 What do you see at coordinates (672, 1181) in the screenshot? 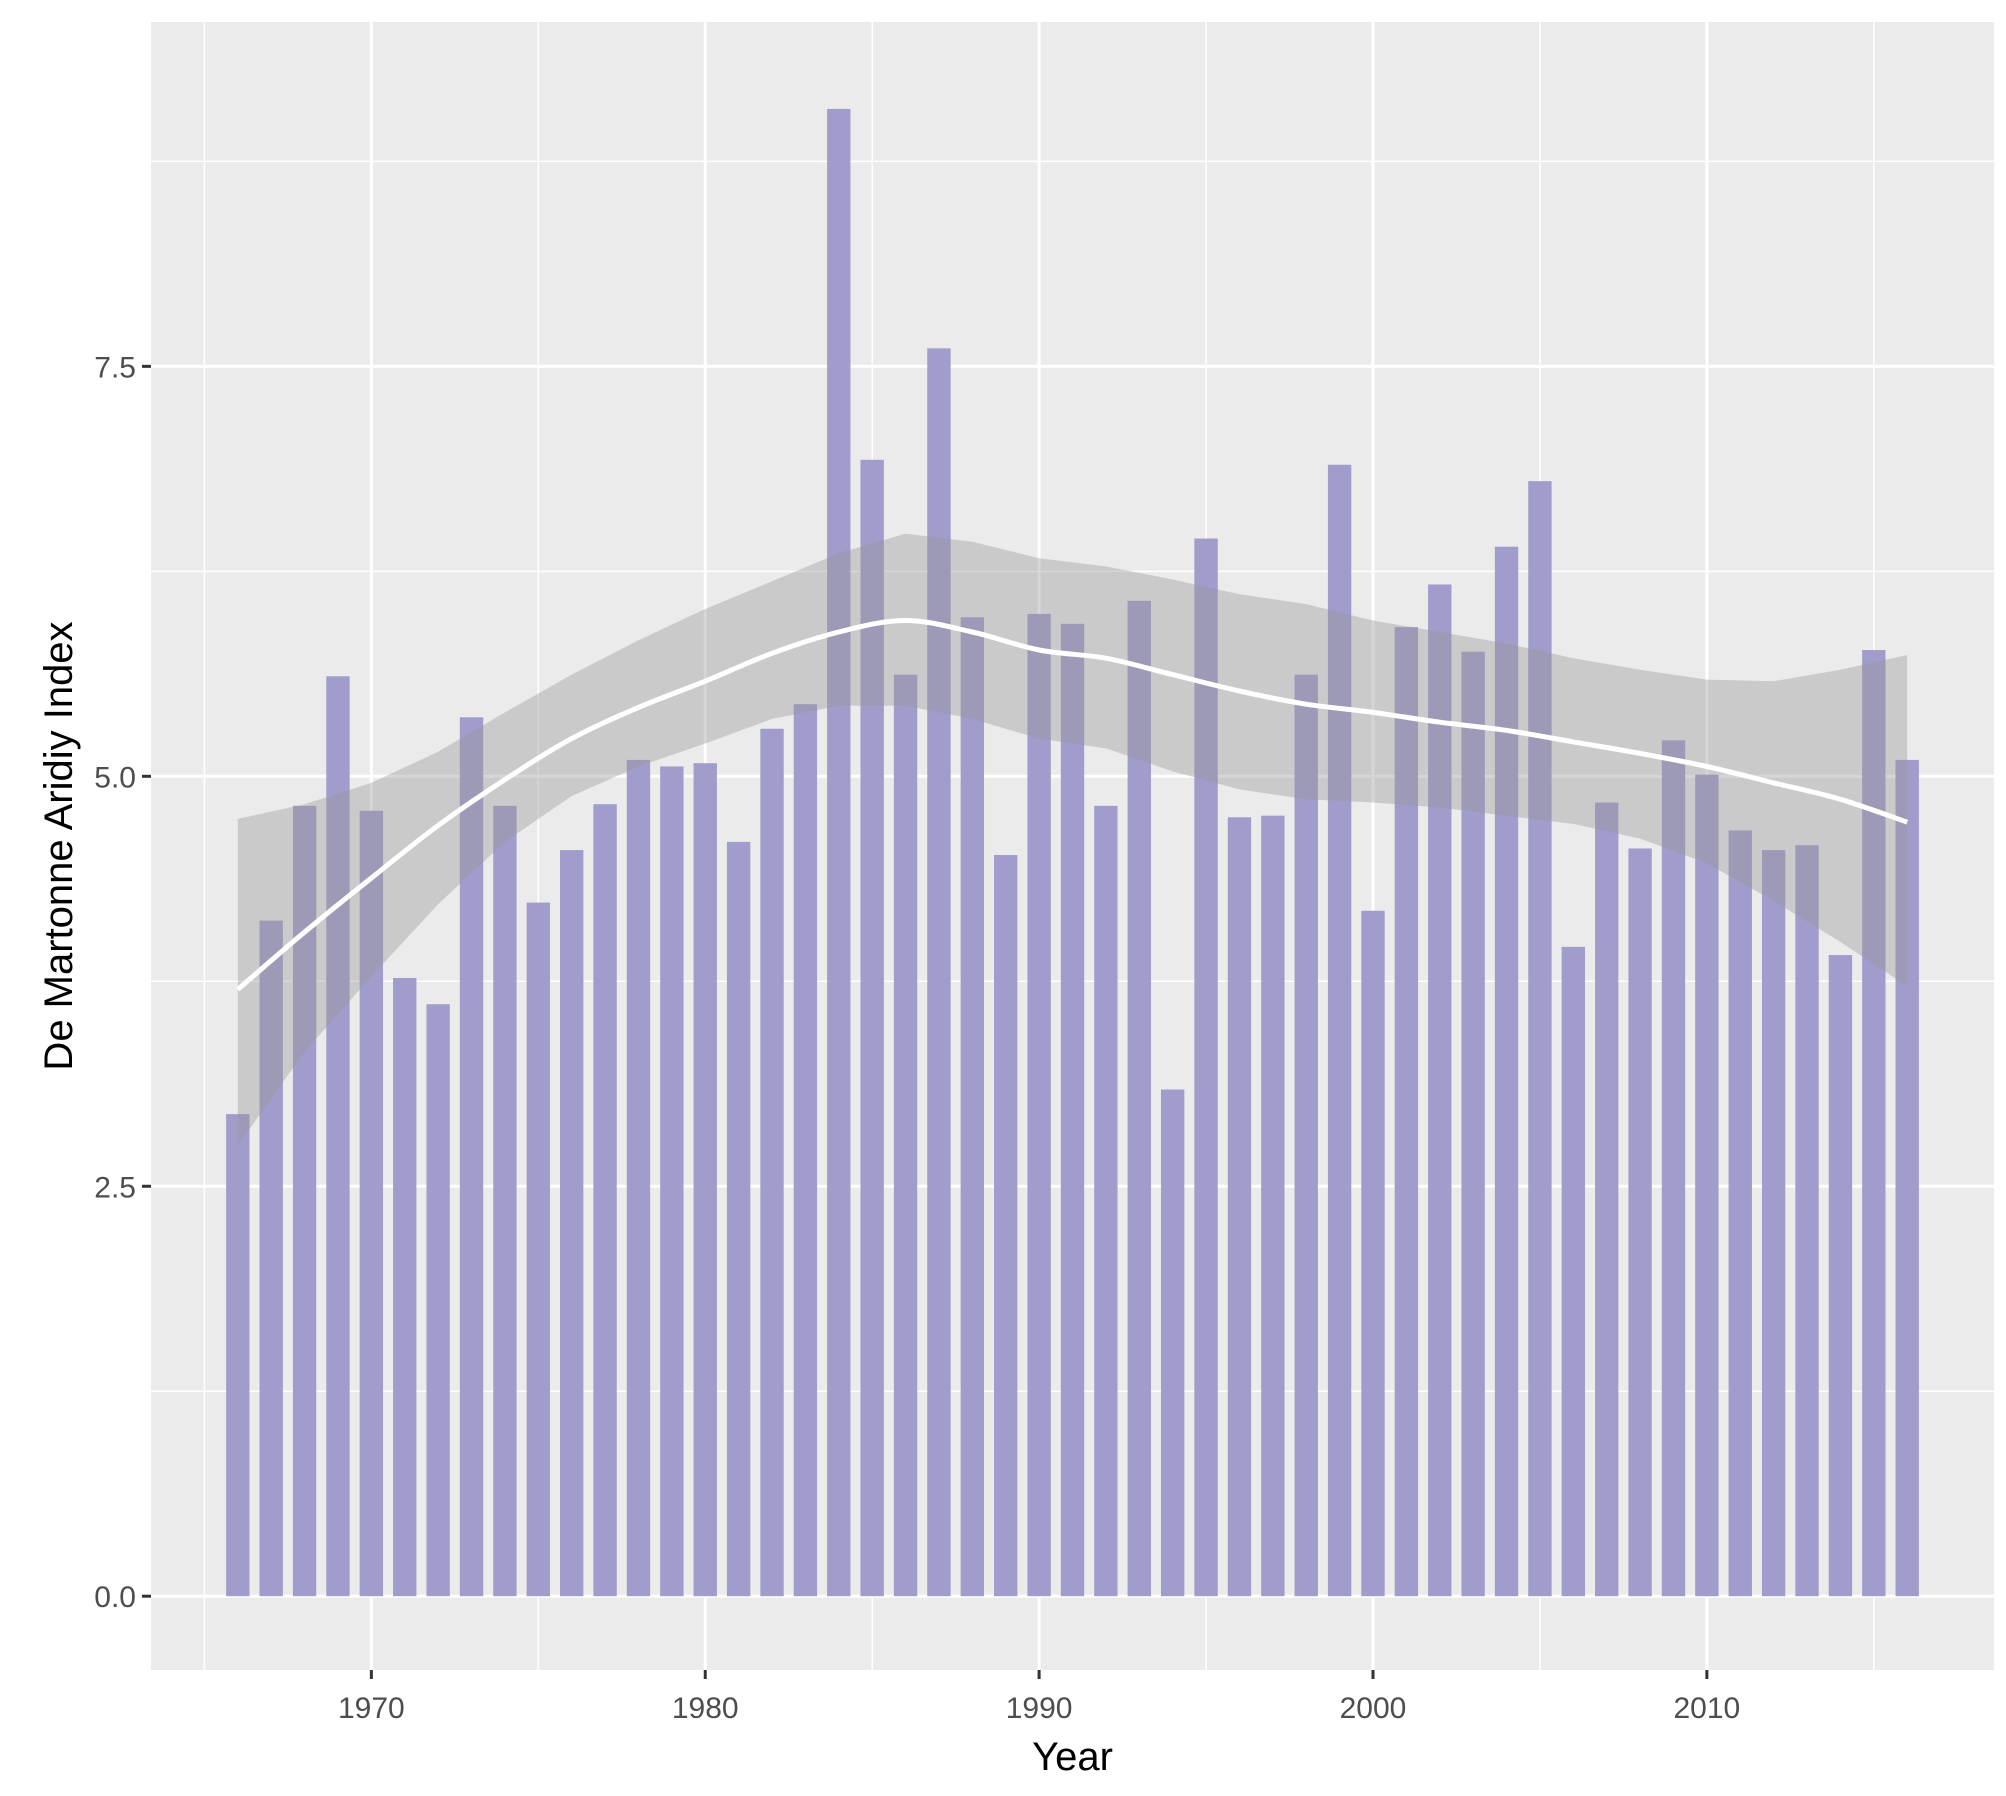
I see `bar-1979` at bounding box center [672, 1181].